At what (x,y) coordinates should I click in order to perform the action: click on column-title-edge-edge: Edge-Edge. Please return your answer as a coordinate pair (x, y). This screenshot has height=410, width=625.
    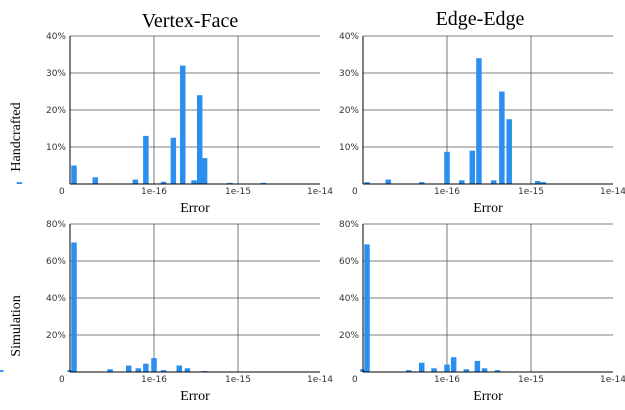
    Looking at the image, I should click on (480, 19).